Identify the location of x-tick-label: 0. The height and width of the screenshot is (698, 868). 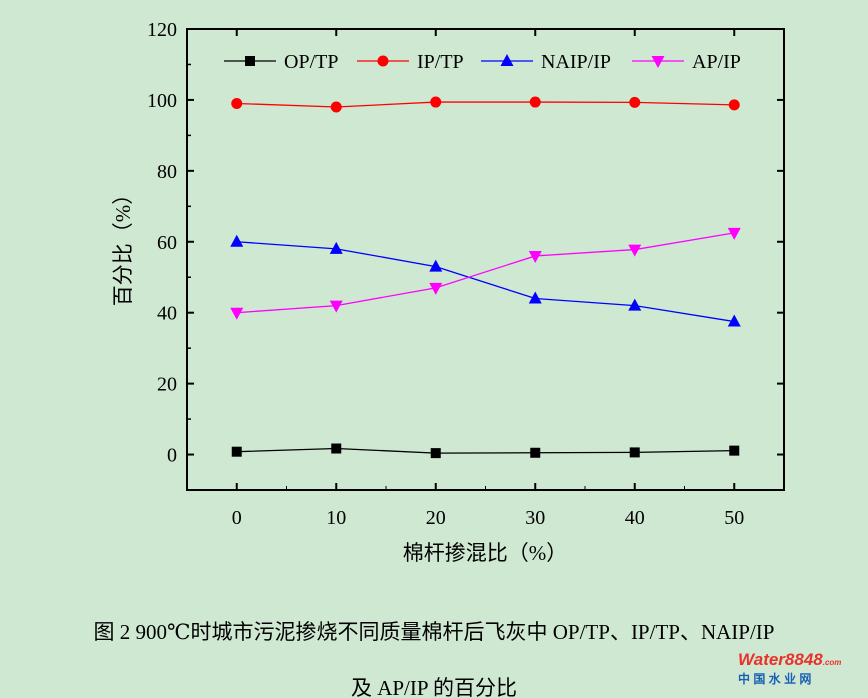
(237, 518).